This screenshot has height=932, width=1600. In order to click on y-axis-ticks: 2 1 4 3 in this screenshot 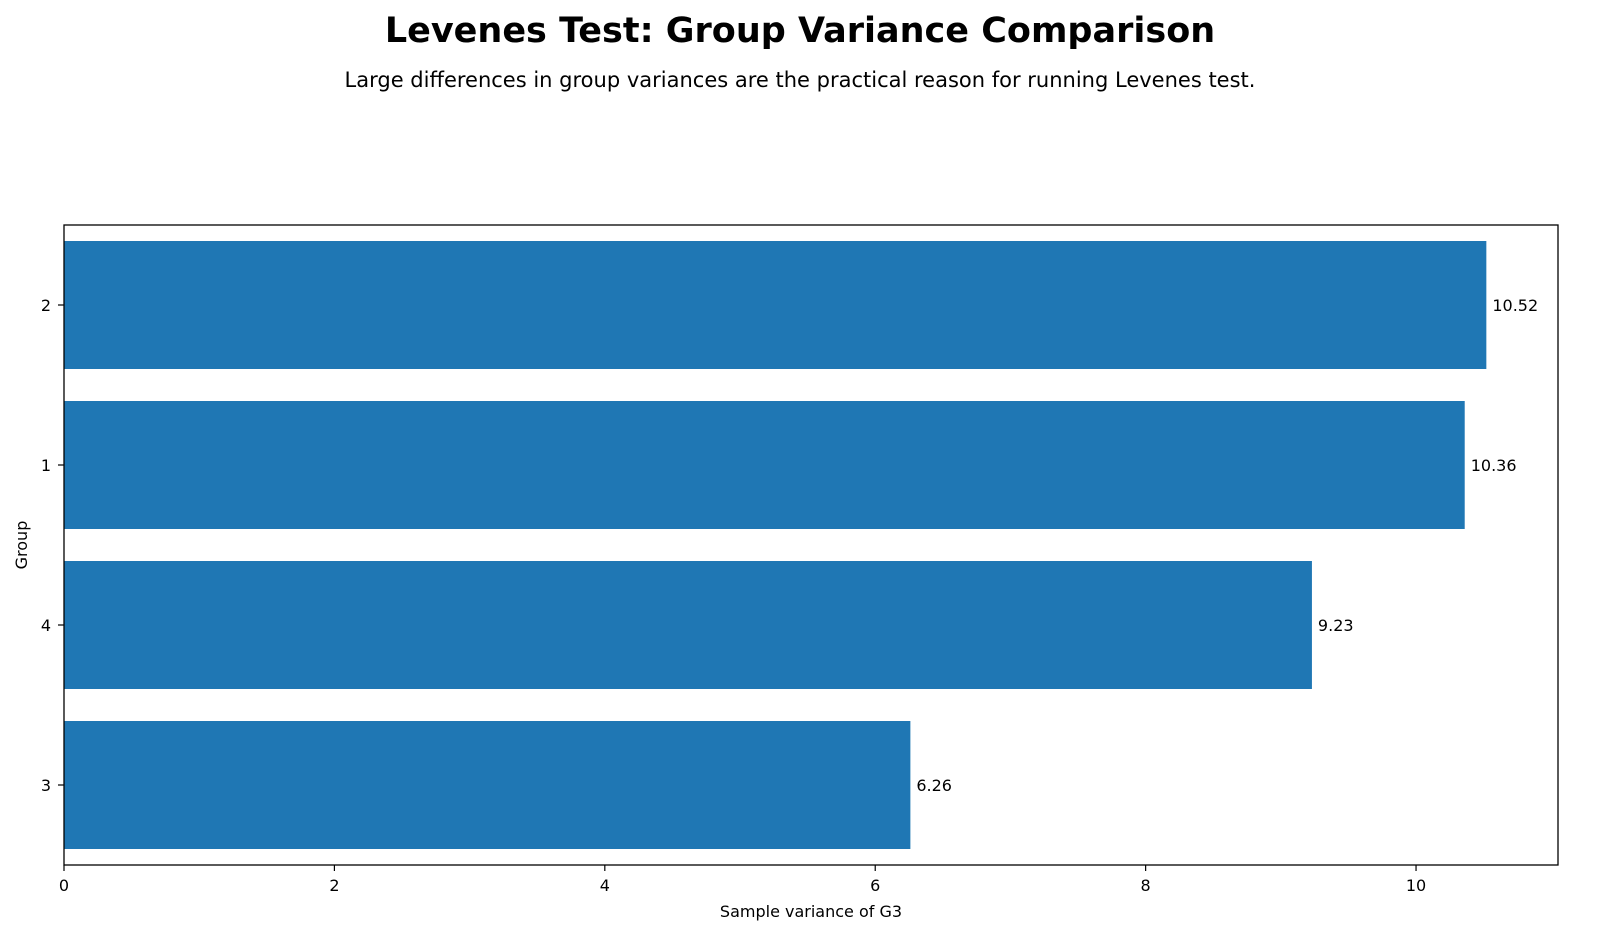, I will do `click(52, 545)`.